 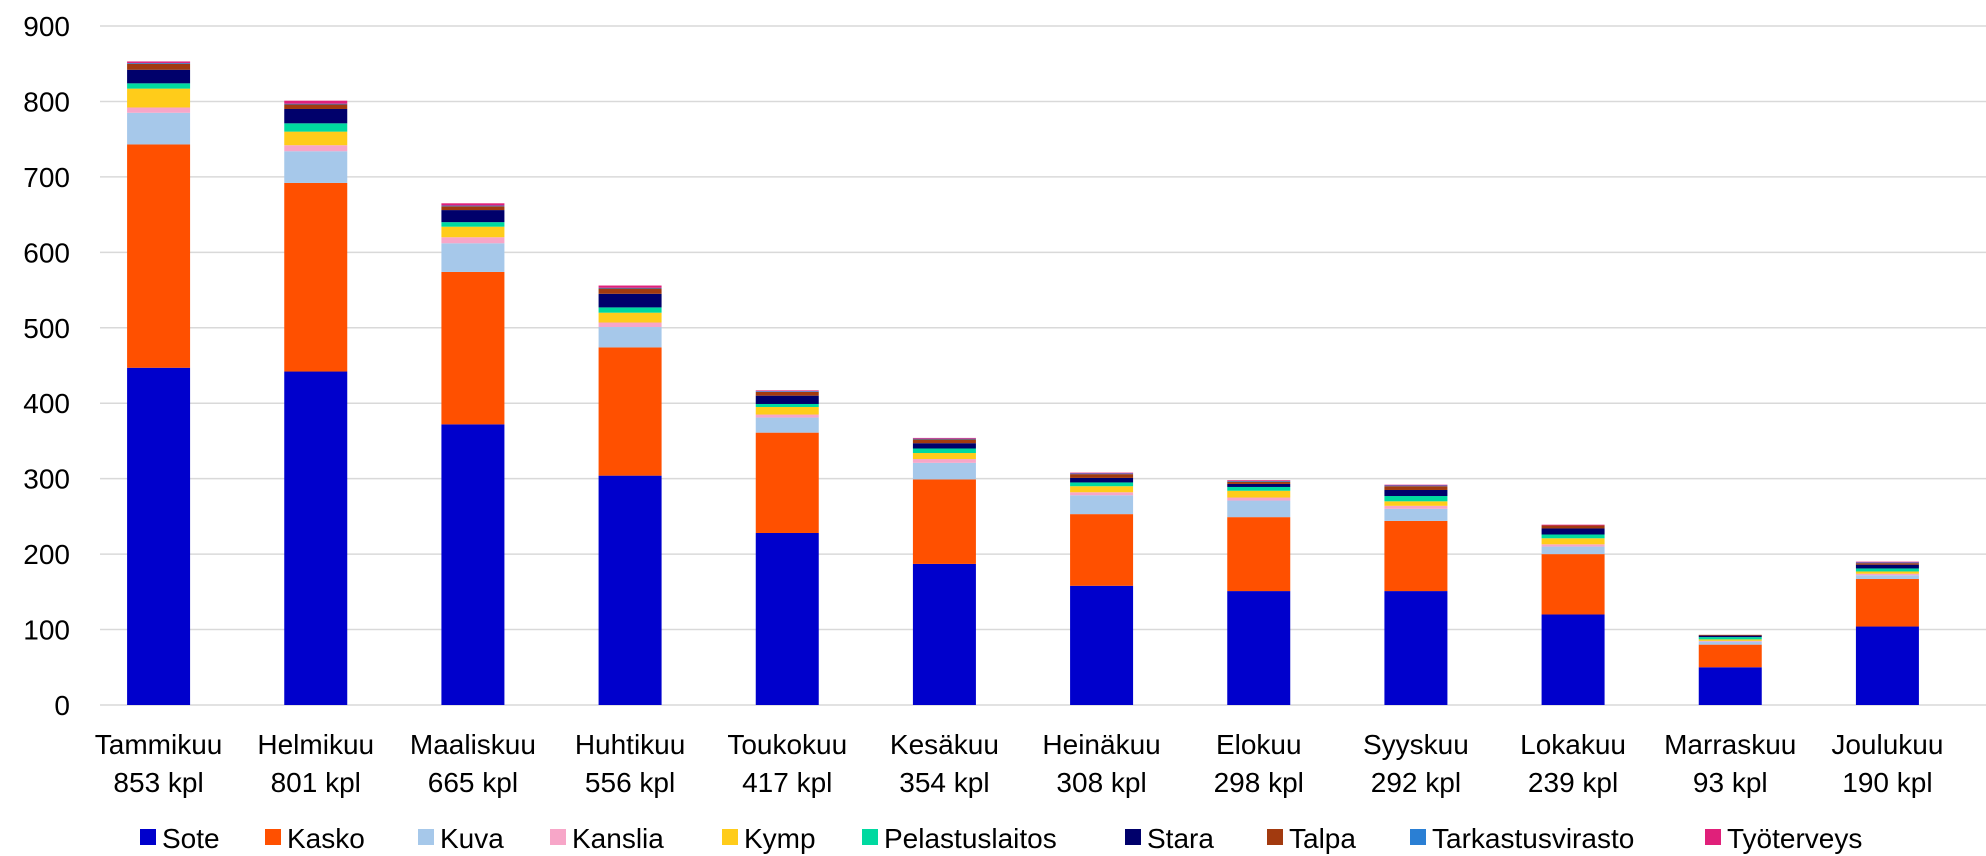 I want to click on legend-swatch-talpa, so click(x=1275, y=837).